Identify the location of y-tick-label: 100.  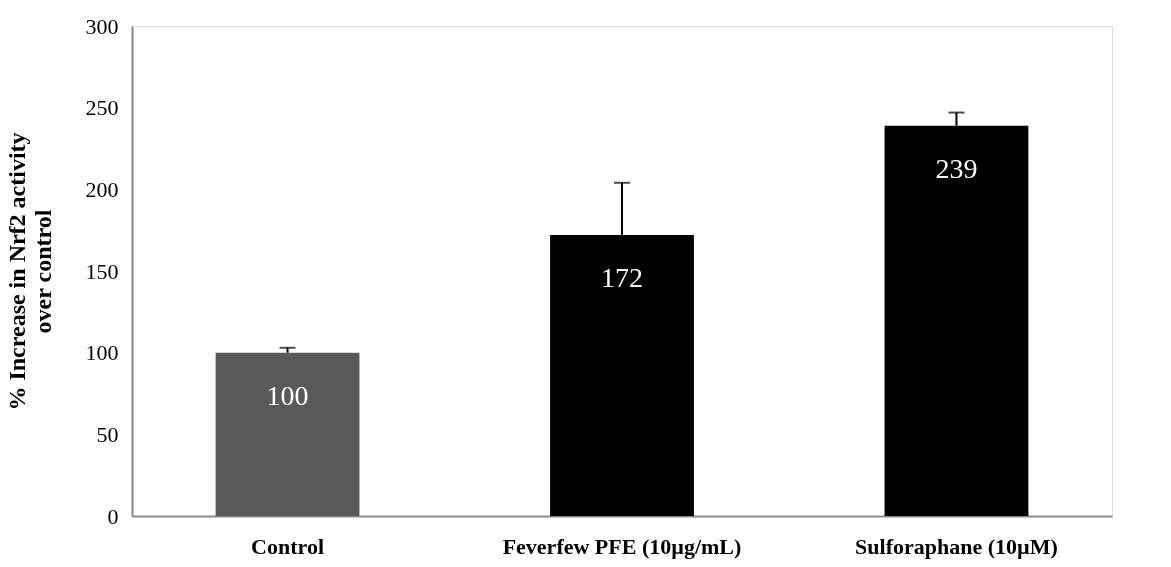
(102, 353).